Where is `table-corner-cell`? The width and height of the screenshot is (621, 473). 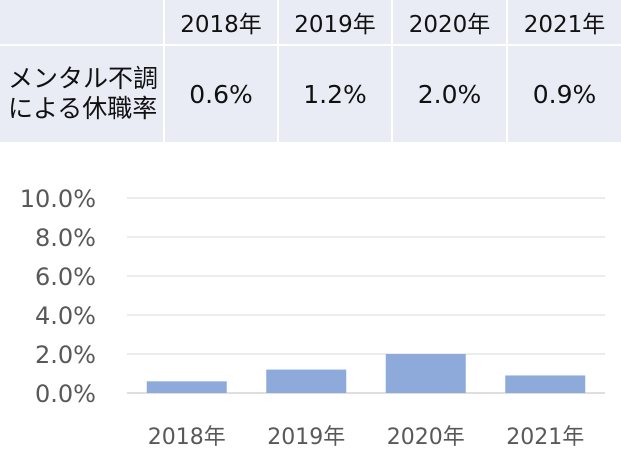
table-corner-cell is located at coordinates (82, 23).